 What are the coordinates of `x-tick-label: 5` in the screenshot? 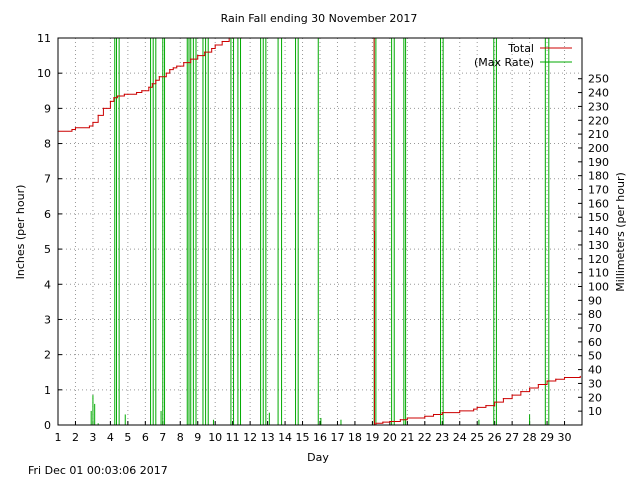 It's located at (127, 437).